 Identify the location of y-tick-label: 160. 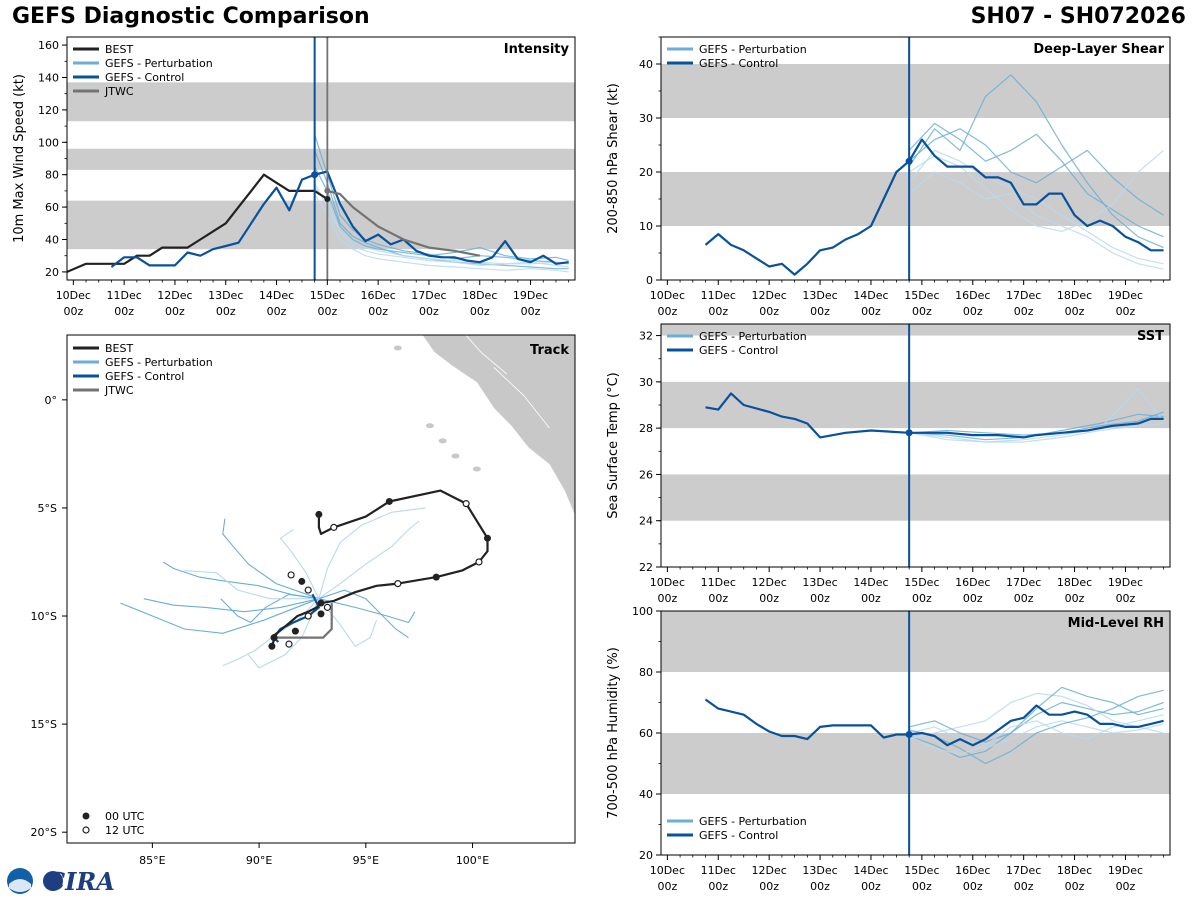
(48, 45).